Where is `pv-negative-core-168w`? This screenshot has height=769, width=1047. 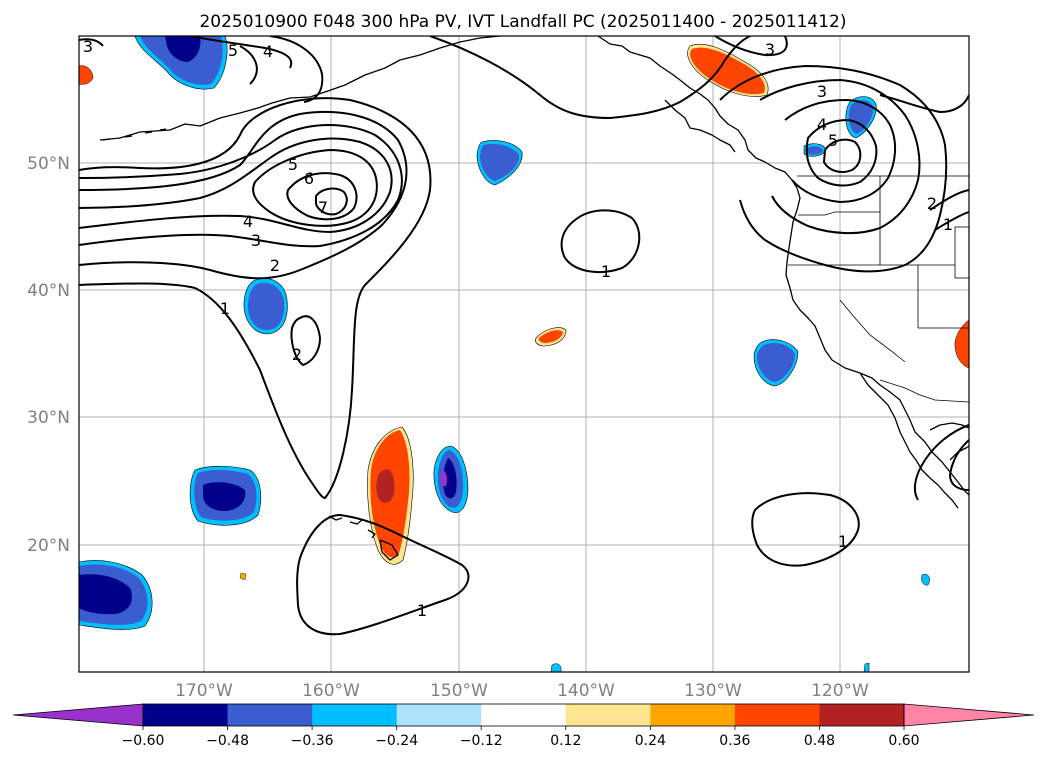
pv-negative-core-168w is located at coordinates (224, 496).